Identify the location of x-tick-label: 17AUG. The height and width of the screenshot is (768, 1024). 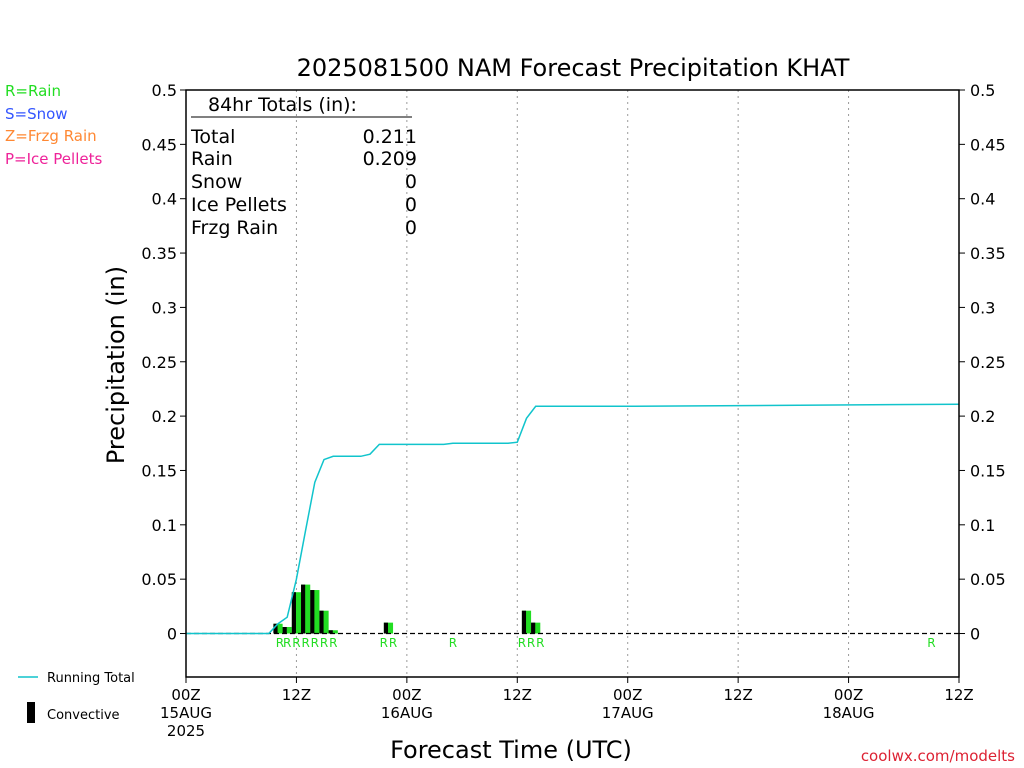
(628, 713).